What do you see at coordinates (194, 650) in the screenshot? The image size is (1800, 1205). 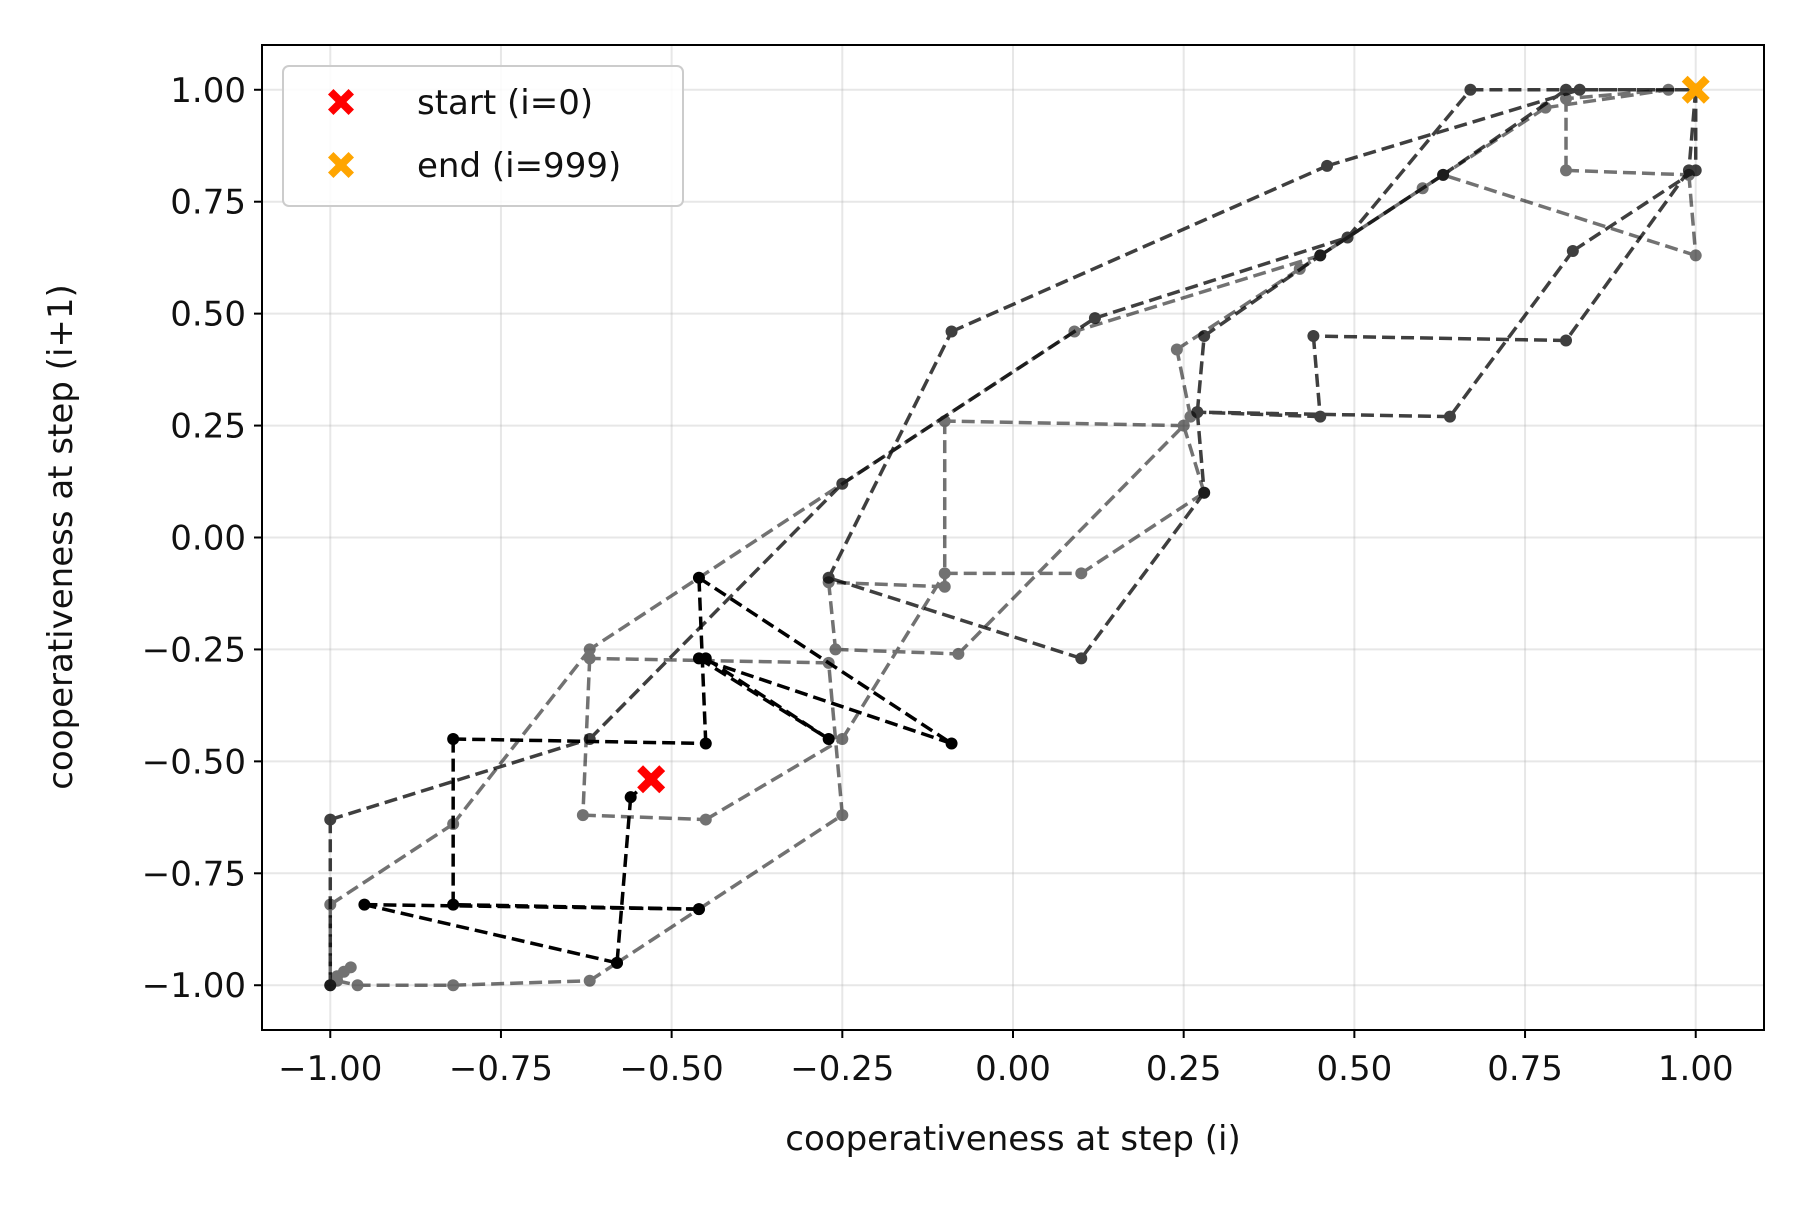 I see `y-tick-label: −0.25` at bounding box center [194, 650].